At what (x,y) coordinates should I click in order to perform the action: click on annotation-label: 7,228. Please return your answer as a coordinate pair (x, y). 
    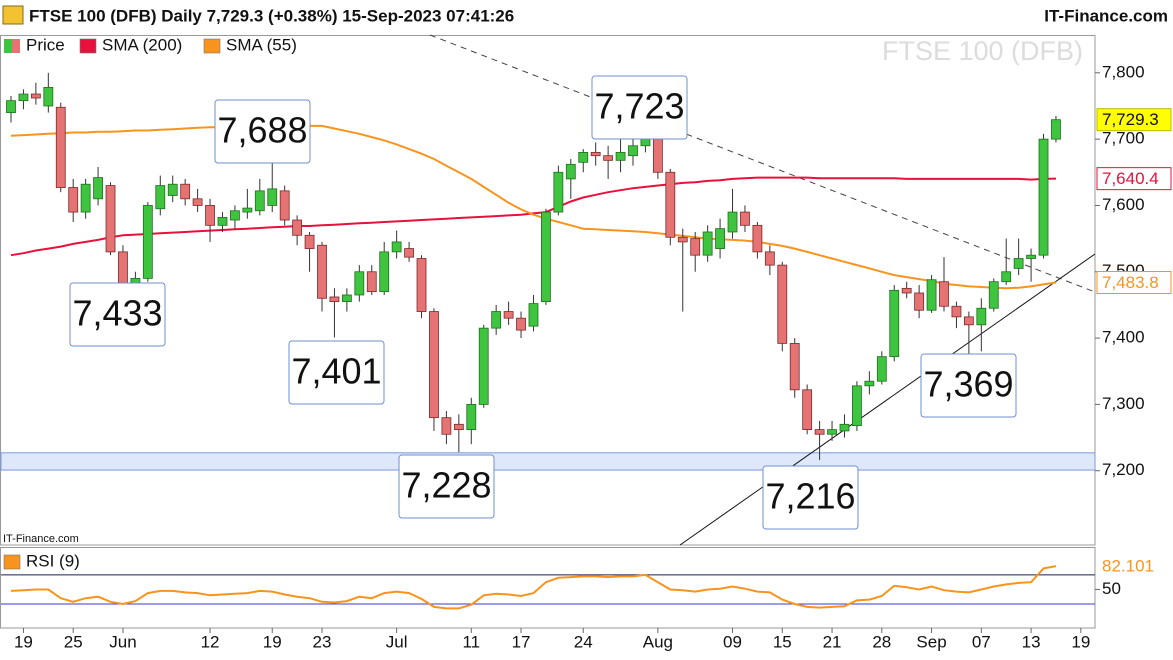
    Looking at the image, I should click on (446, 485).